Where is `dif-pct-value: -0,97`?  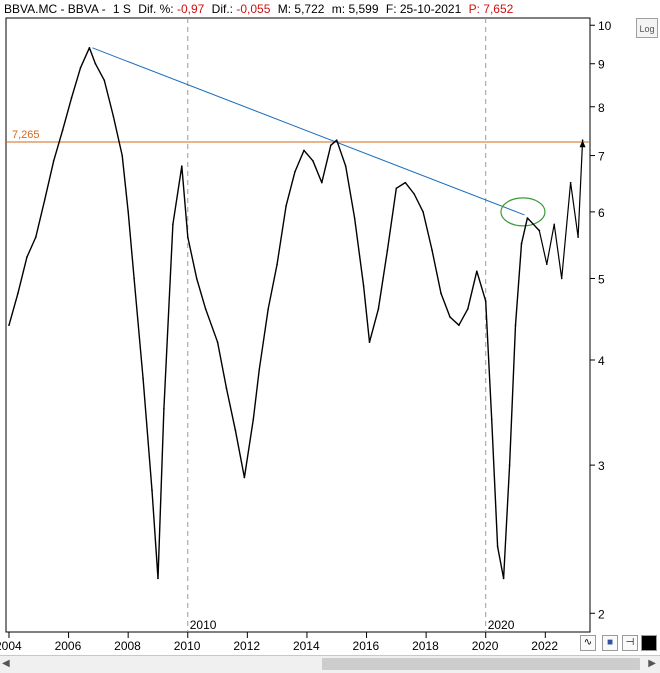 dif-pct-value: -0,97 is located at coordinates (190, 9).